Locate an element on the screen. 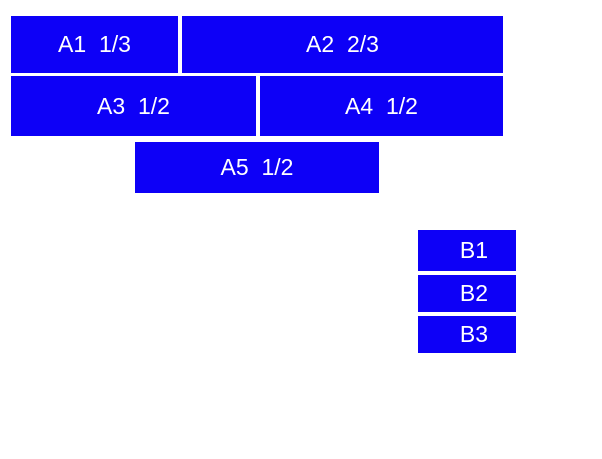  box-a4-label: A4 1/2 is located at coordinates (381, 105).